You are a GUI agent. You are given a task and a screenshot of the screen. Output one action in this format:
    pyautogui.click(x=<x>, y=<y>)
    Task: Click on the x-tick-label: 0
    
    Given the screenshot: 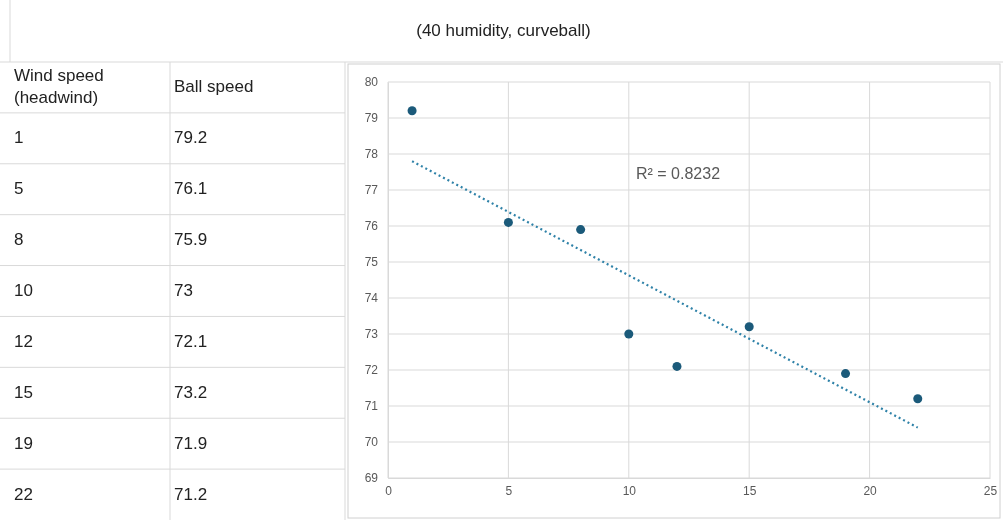 What is the action you would take?
    pyautogui.click(x=389, y=490)
    